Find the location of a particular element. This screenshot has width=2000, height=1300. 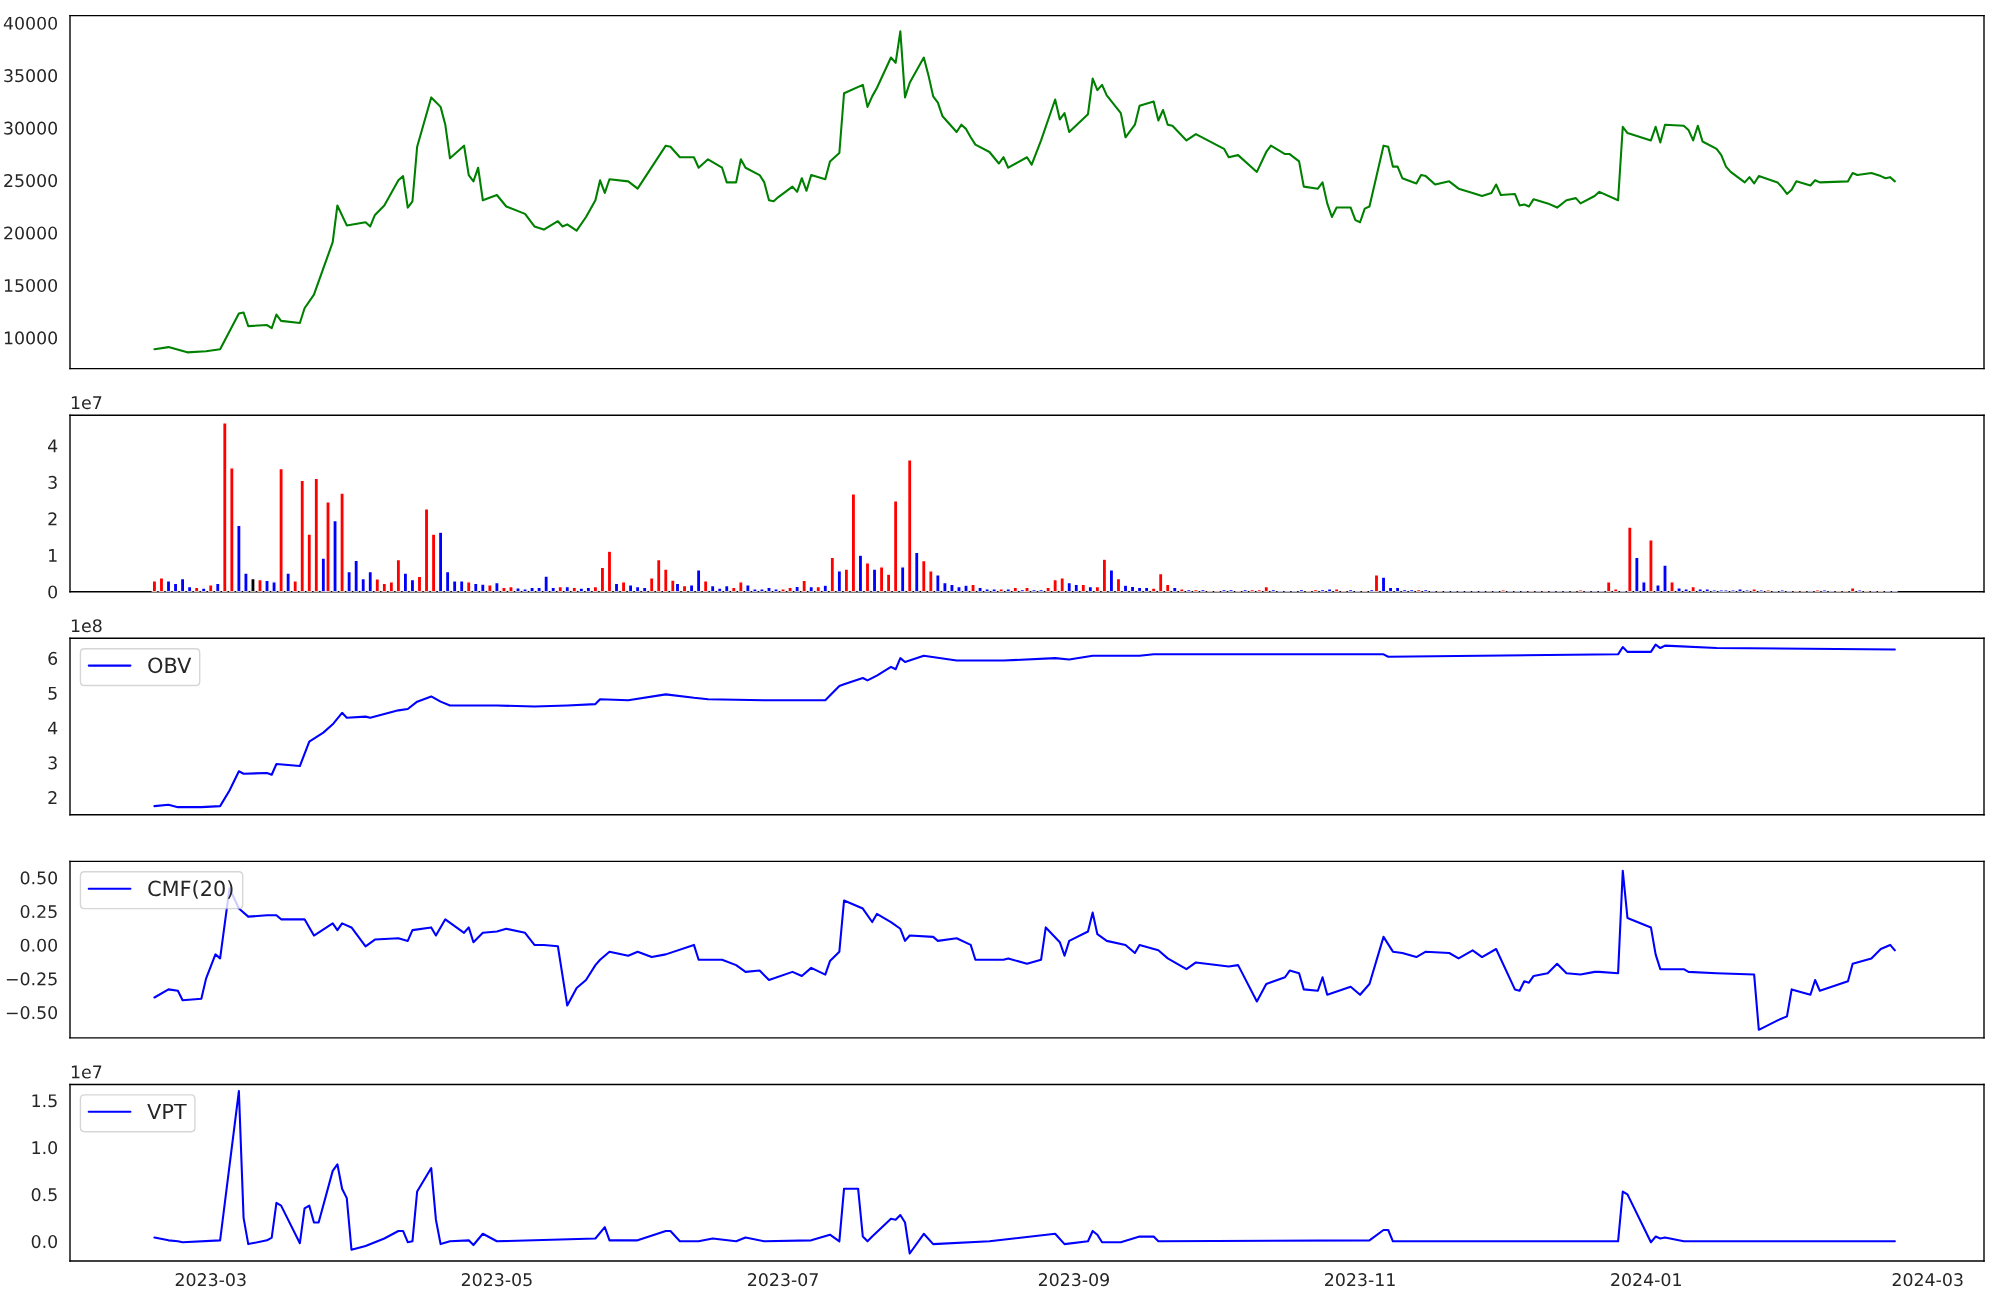

y-tick-label: 25000 is located at coordinates (31, 181).